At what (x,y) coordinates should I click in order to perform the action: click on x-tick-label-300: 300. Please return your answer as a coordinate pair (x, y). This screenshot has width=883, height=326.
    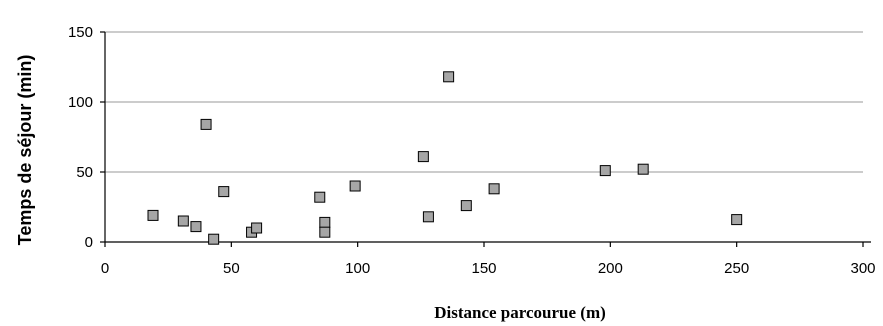
    Looking at the image, I should click on (862, 268).